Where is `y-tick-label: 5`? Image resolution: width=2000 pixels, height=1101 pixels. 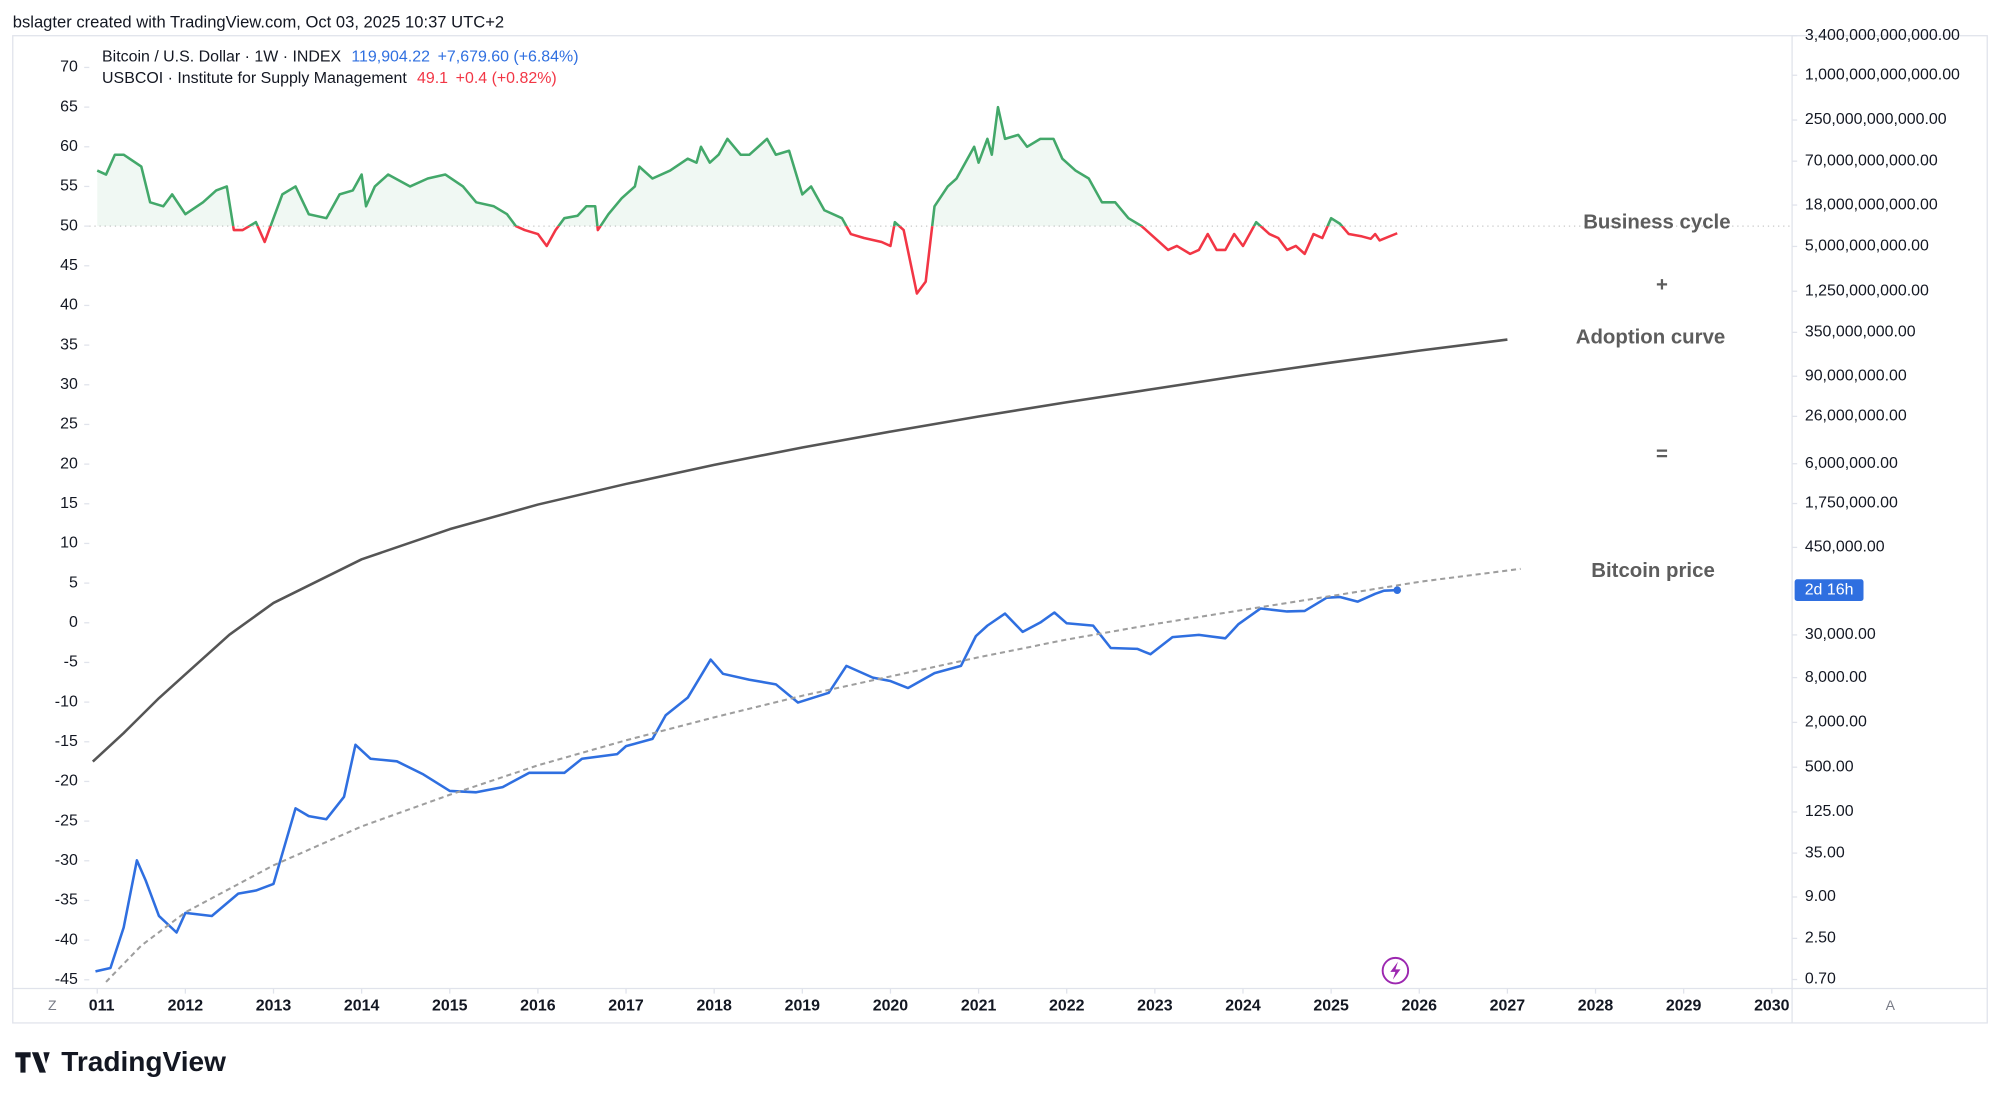
y-tick-label: 5 is located at coordinates (73, 582).